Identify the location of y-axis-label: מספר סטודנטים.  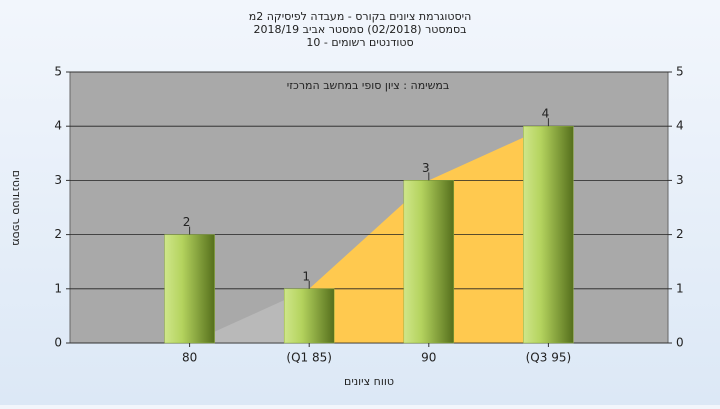
(16, 208).